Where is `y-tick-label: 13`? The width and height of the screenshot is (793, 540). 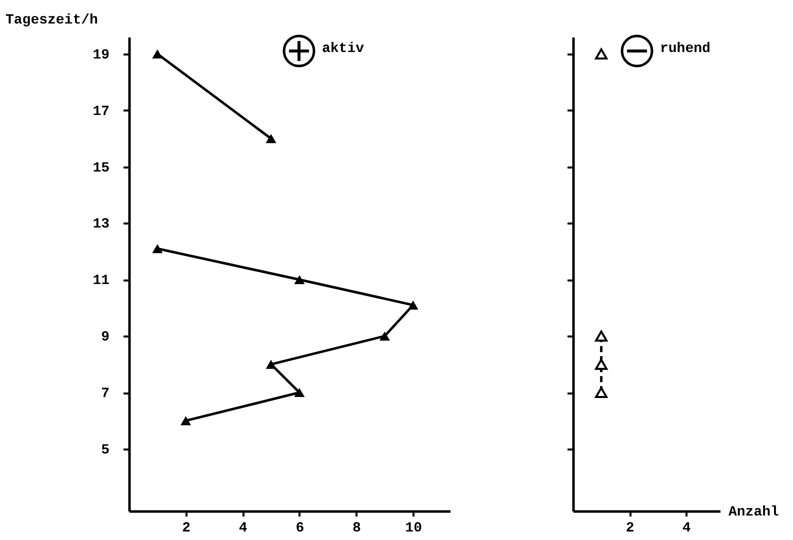 y-tick-label: 13 is located at coordinates (101, 224).